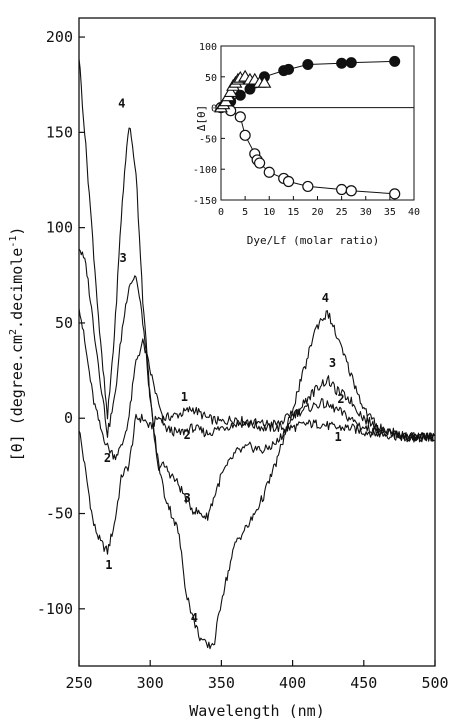 The width and height of the screenshot is (456, 725). What do you see at coordinates (205, 170) in the screenshot?
I see `inset-y-tick-label: -100` at bounding box center [205, 170].